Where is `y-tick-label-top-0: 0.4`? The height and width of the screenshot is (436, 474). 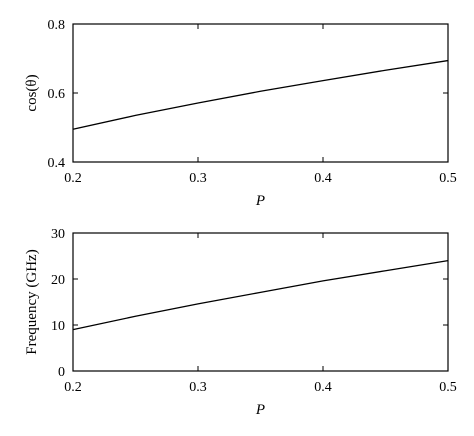
y-tick-label-top-0: 0.4 is located at coordinates (57, 163).